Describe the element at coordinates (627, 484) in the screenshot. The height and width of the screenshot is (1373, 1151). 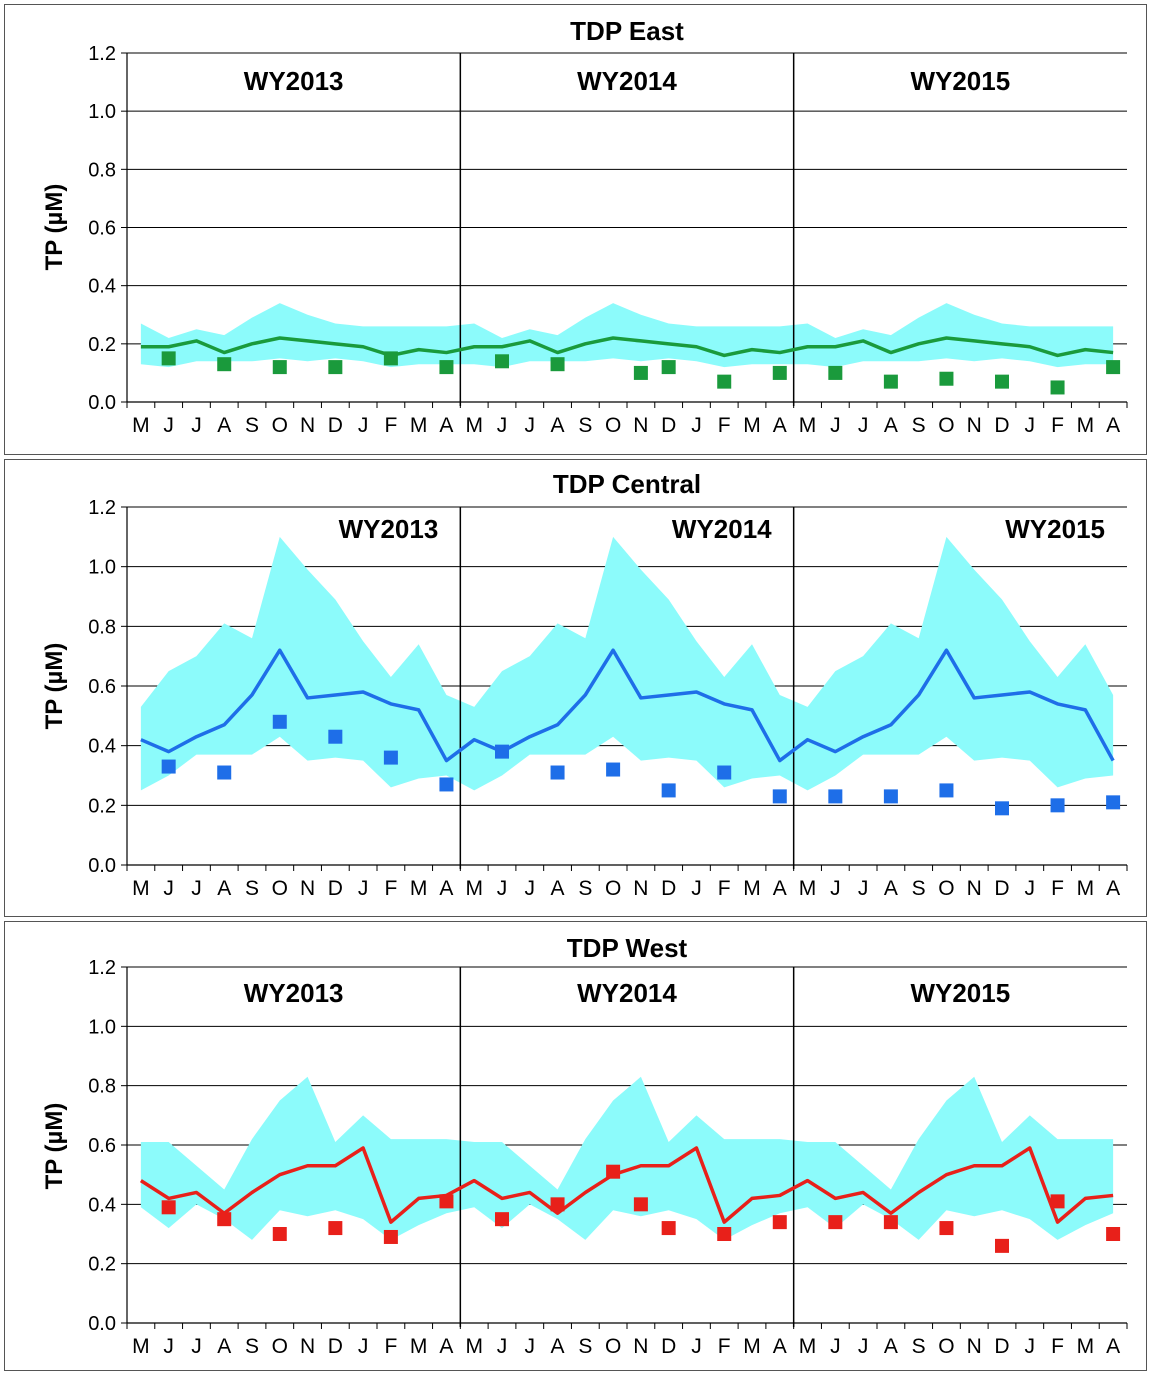
I see `chart-title: TDP Central` at that location.